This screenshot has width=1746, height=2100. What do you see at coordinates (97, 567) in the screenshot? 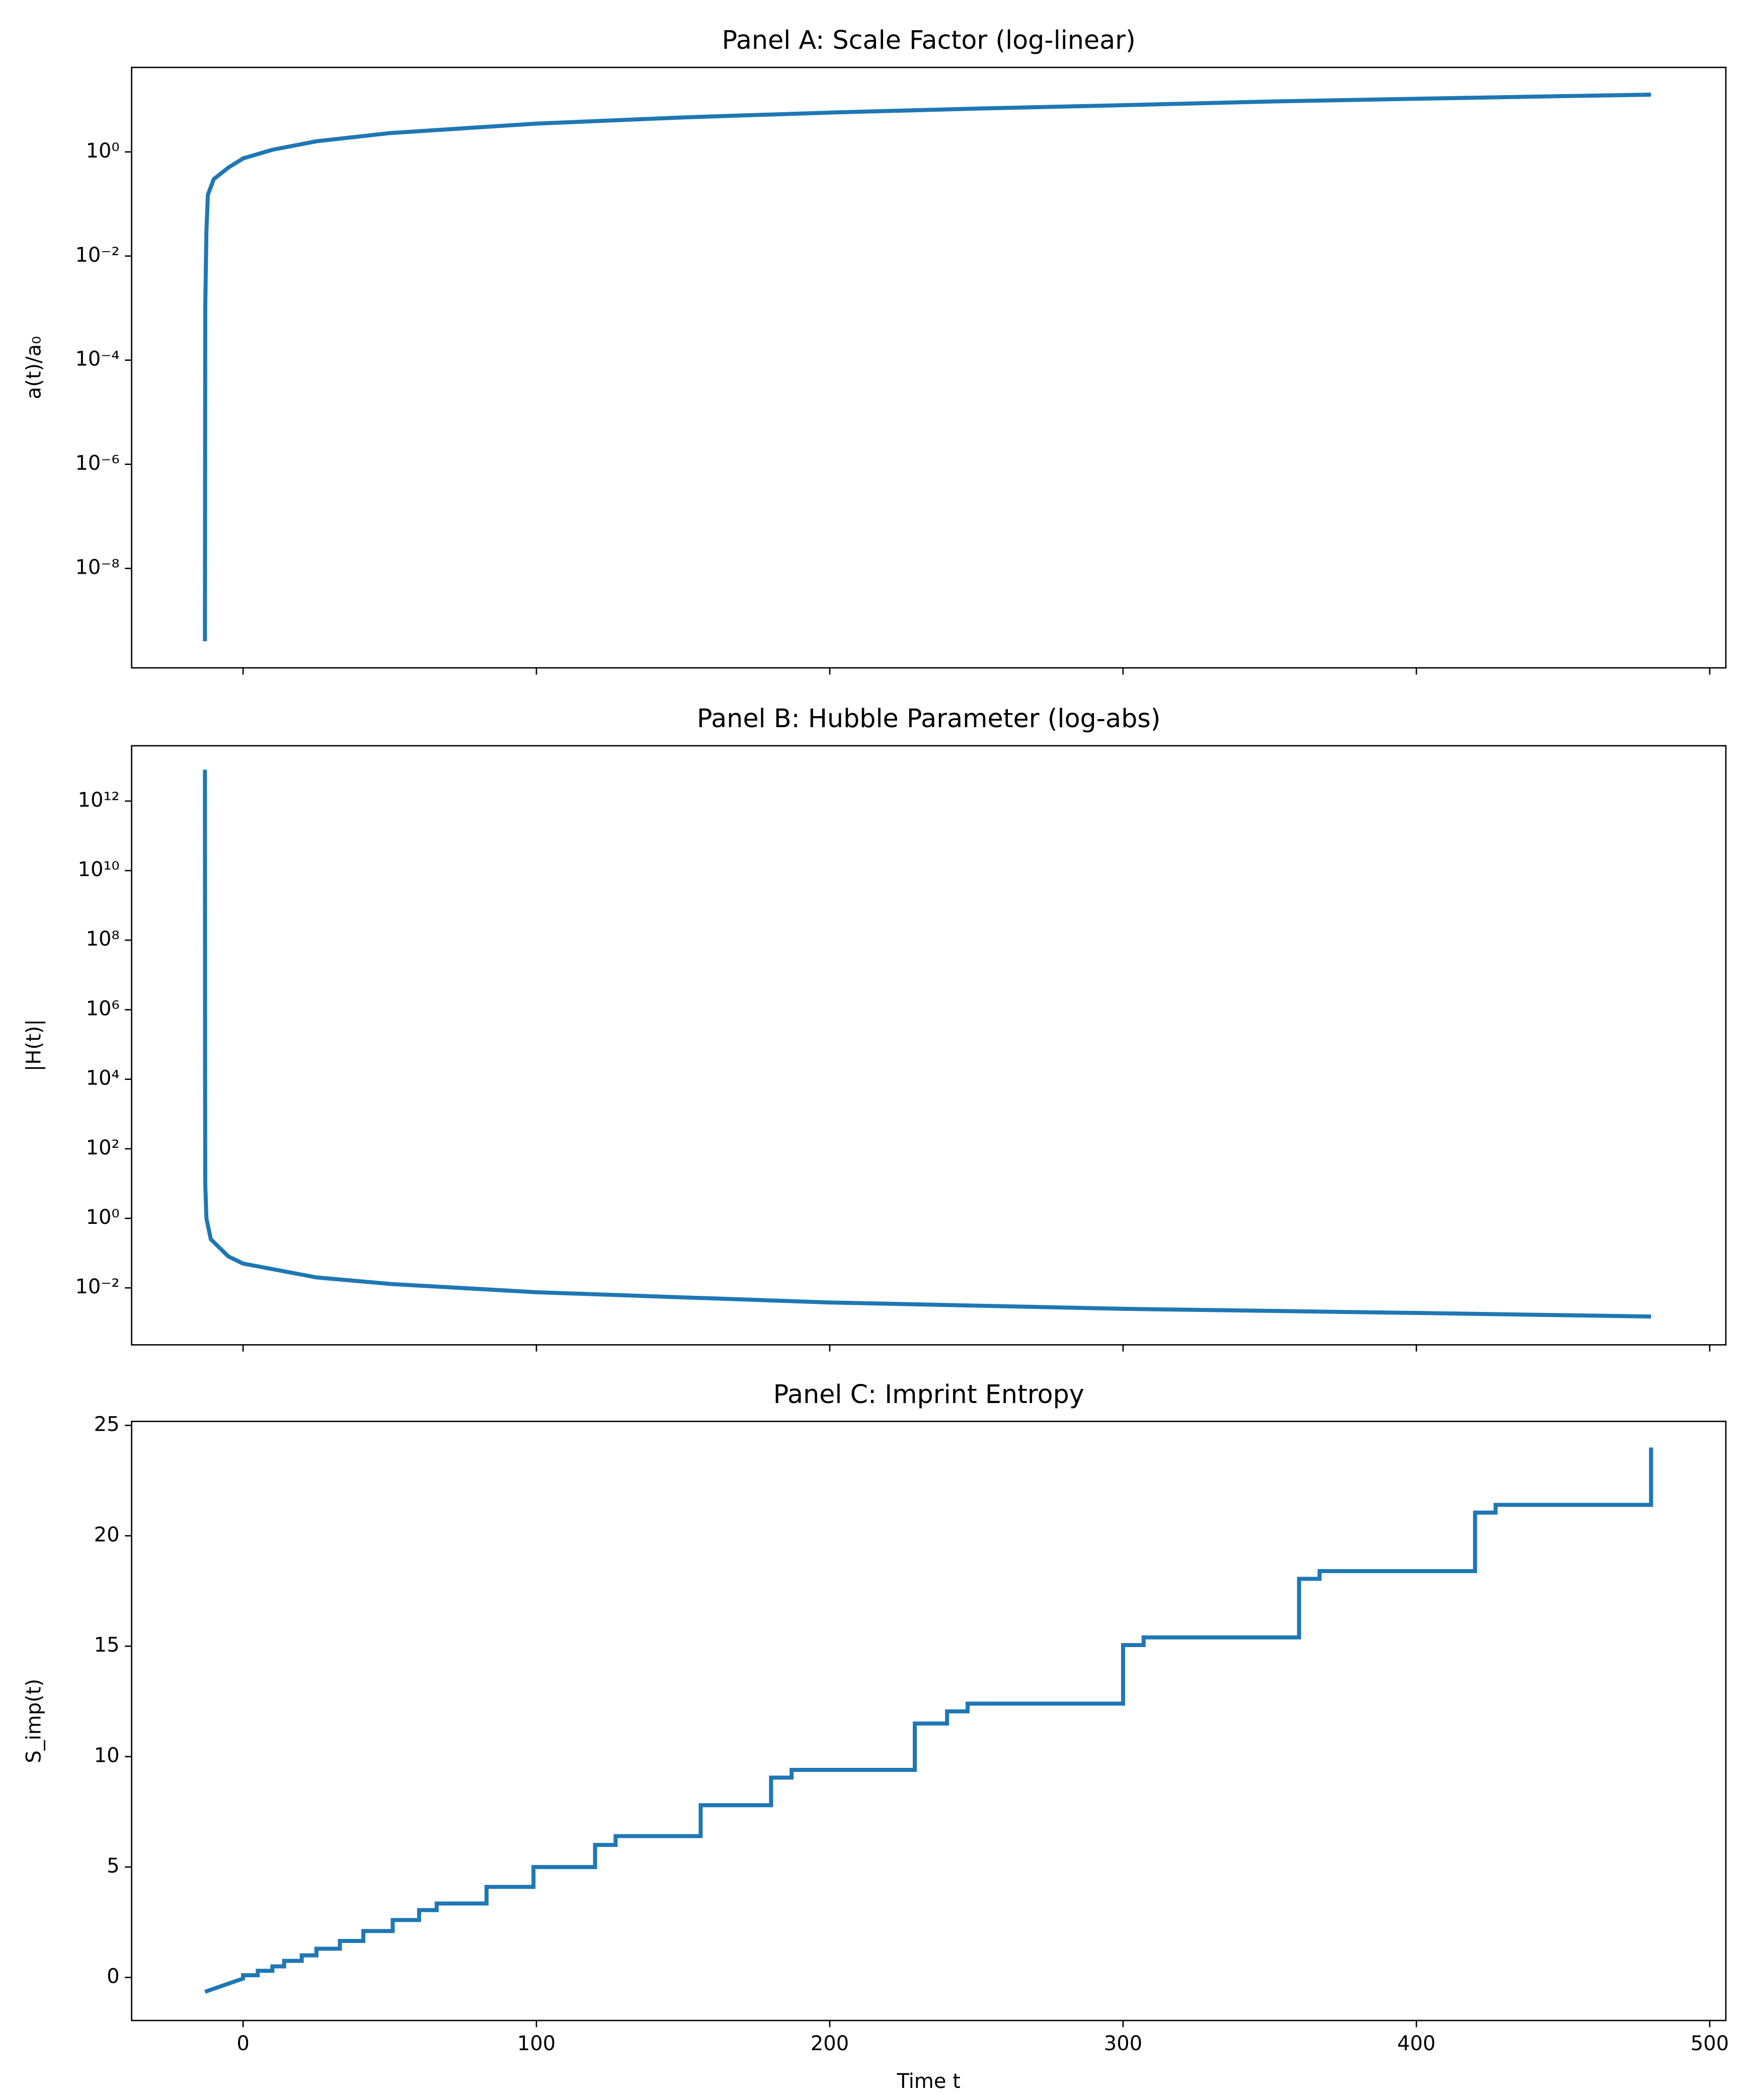
I see `y-tick-label: 10⁻⁸` at bounding box center [97, 567].